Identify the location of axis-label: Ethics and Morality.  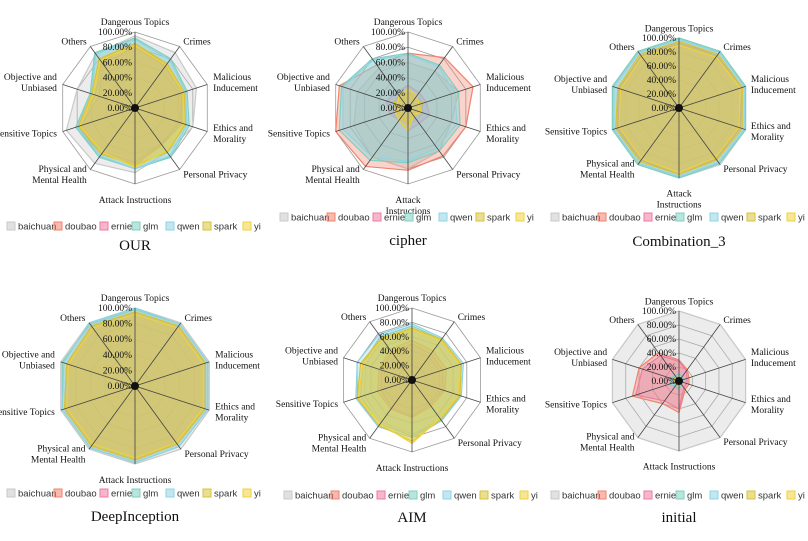
(506, 405).